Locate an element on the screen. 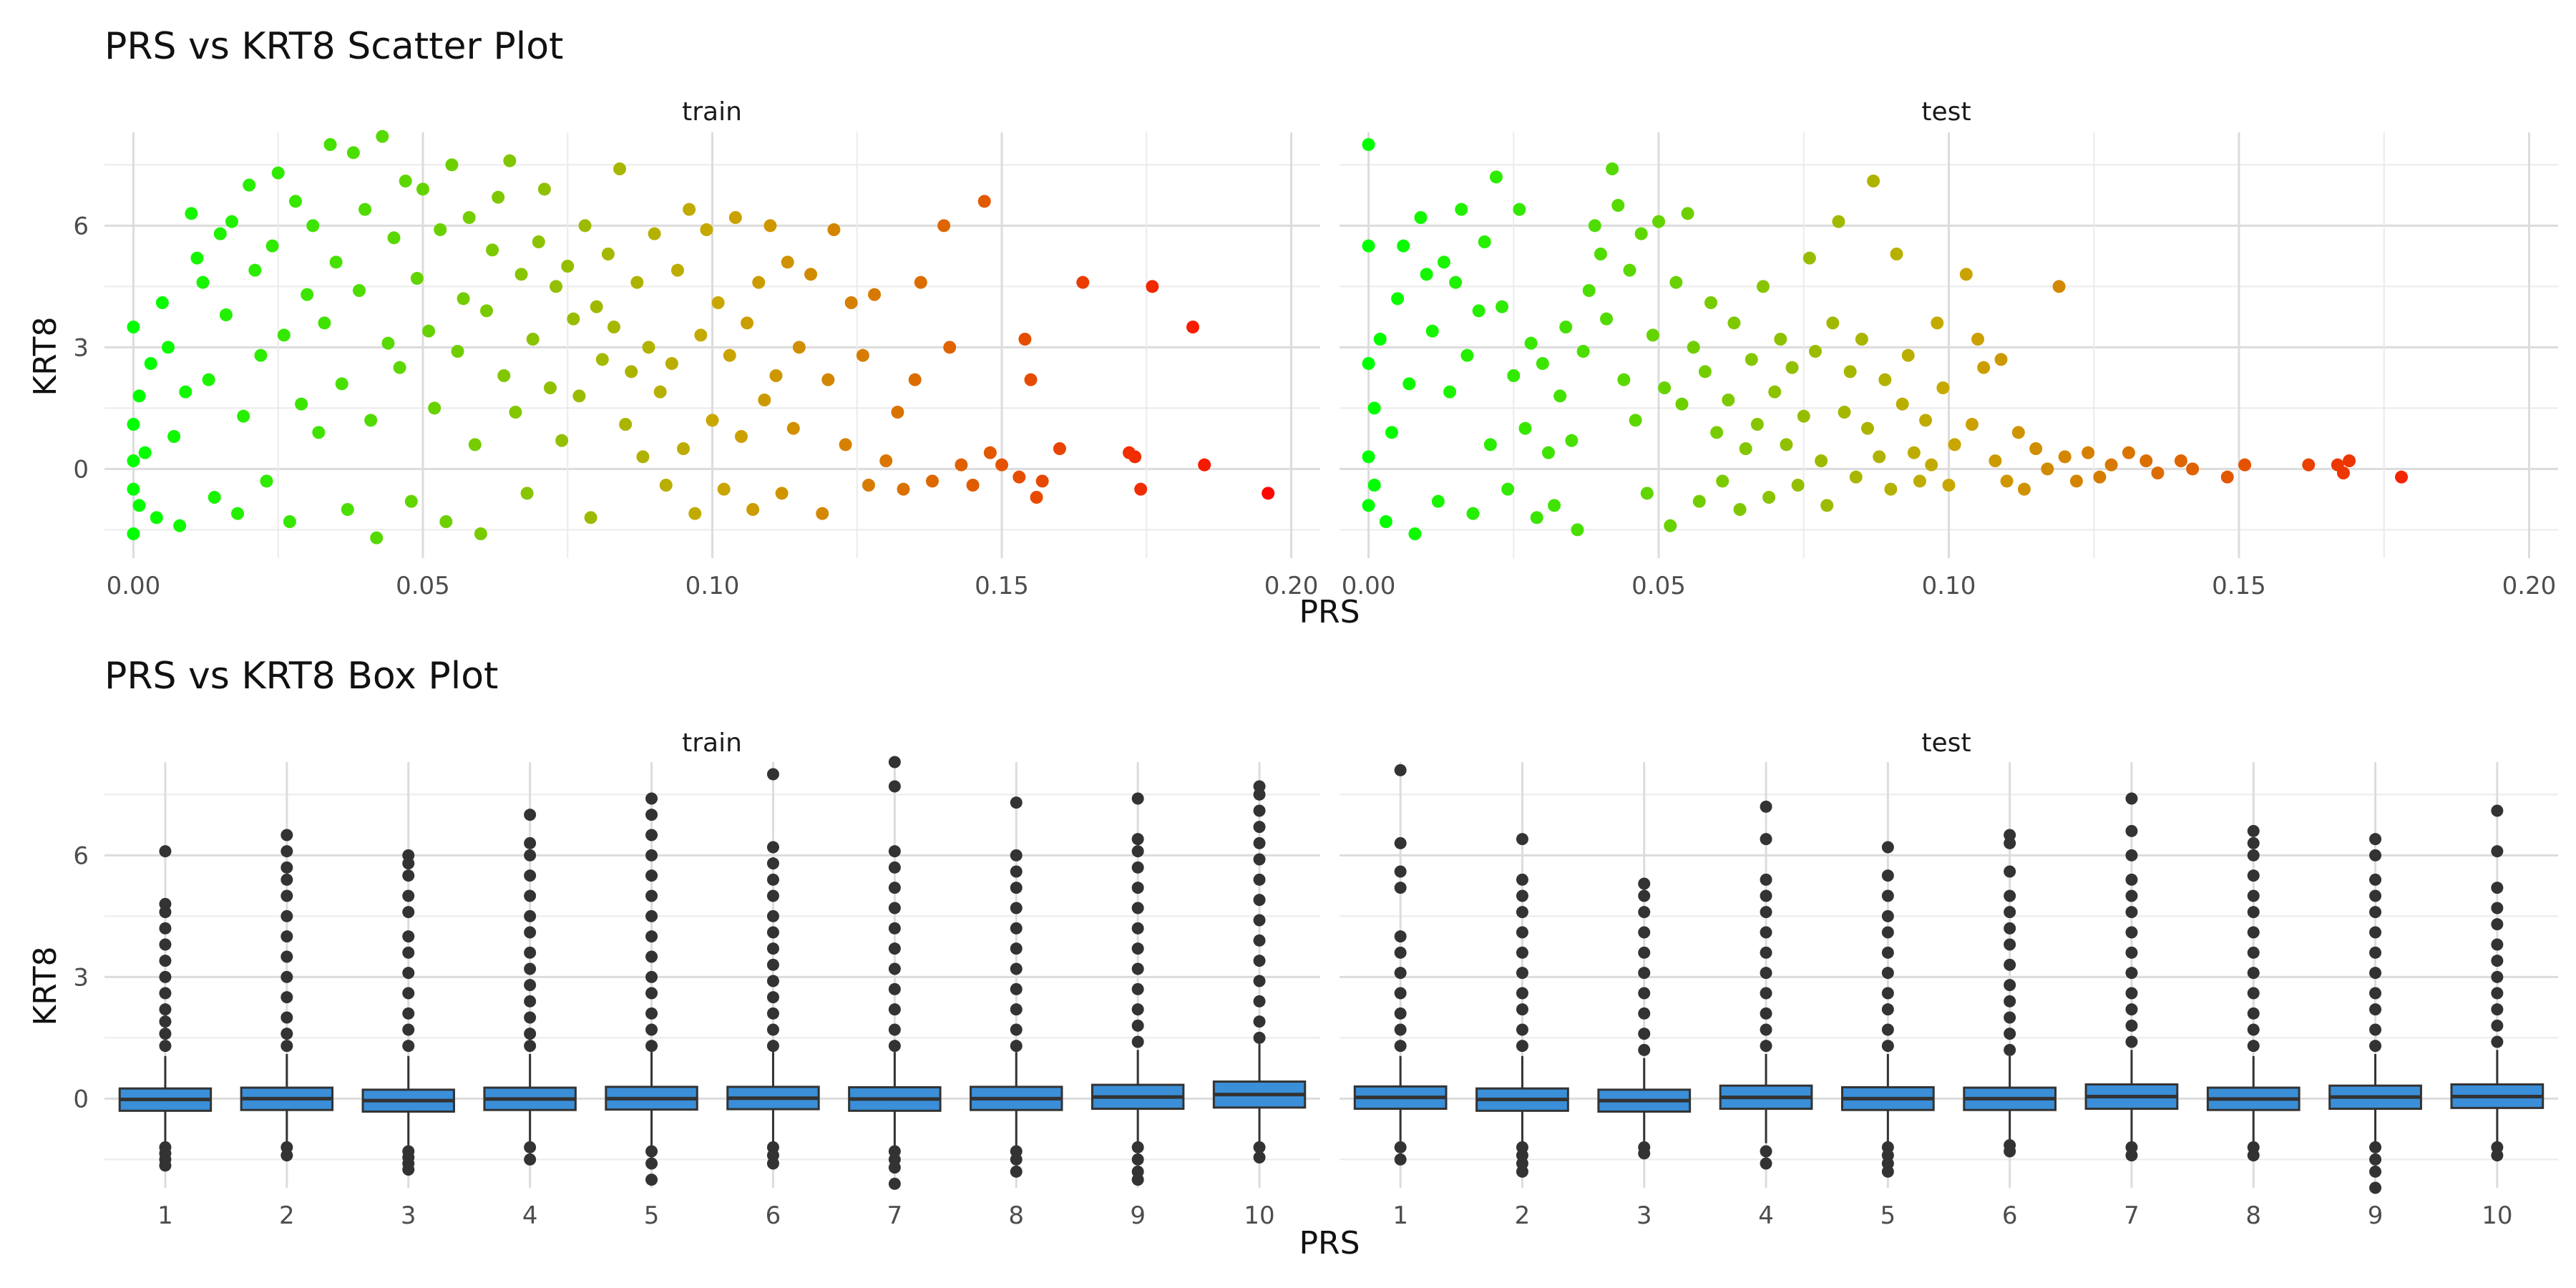  box-x-axis-title: PRS is located at coordinates (1329, 1243).